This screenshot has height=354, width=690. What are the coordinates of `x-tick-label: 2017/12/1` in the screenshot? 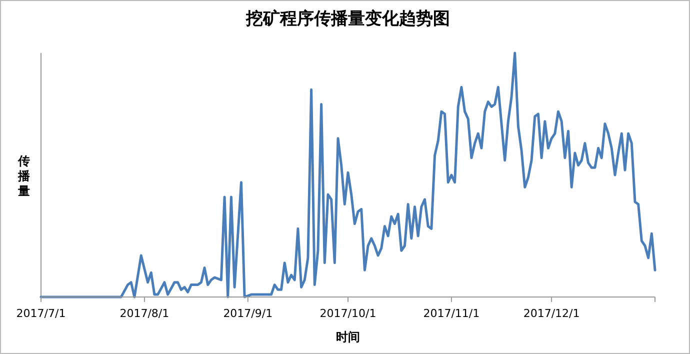 It's located at (551, 313).